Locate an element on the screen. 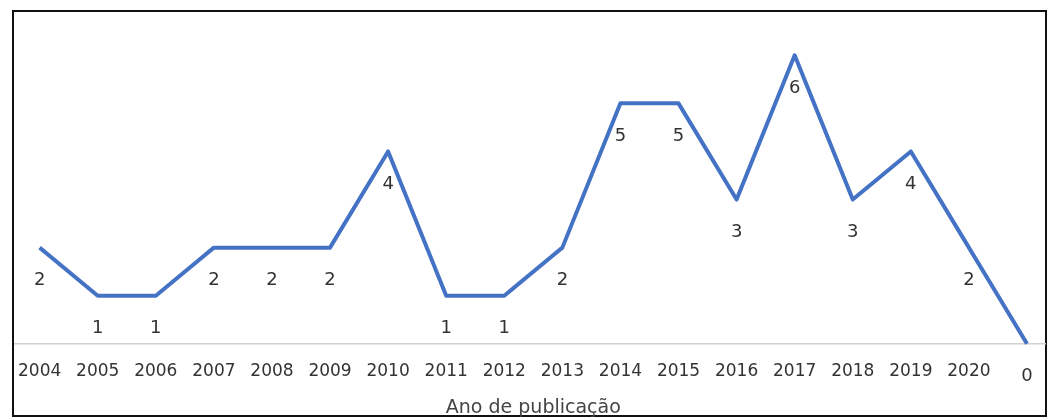  x-tick-label: 2010 is located at coordinates (388, 370).